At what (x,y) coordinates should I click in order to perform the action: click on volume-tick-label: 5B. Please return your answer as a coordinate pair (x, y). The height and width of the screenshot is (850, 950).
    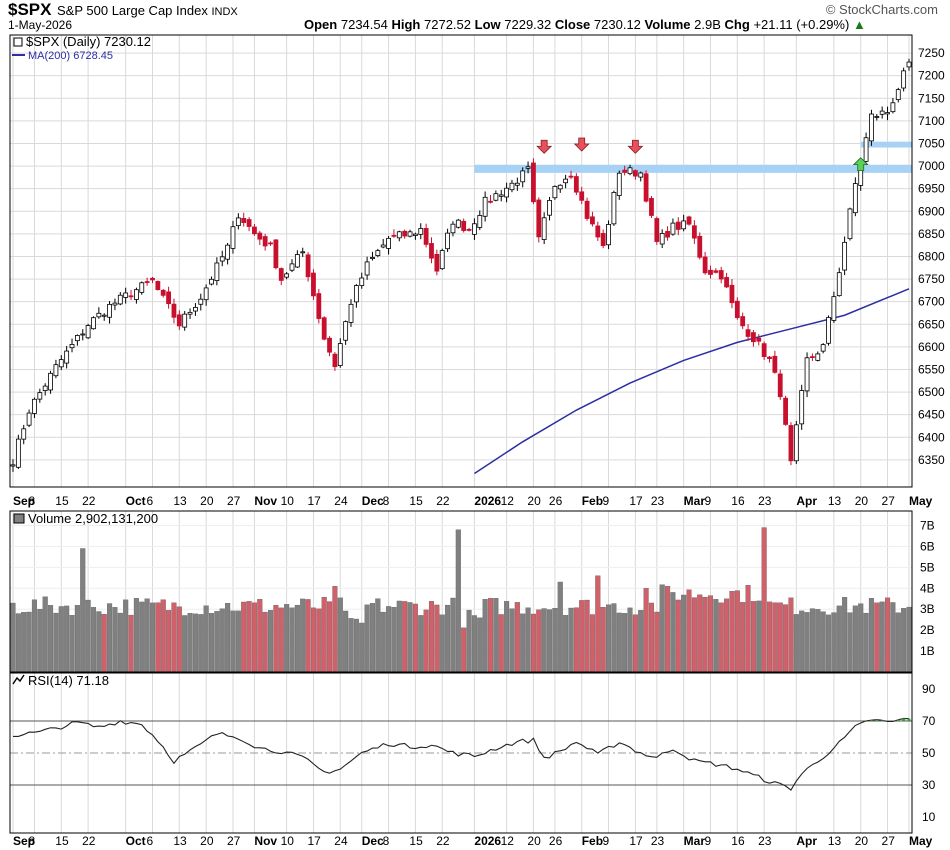
    Looking at the image, I should click on (927, 567).